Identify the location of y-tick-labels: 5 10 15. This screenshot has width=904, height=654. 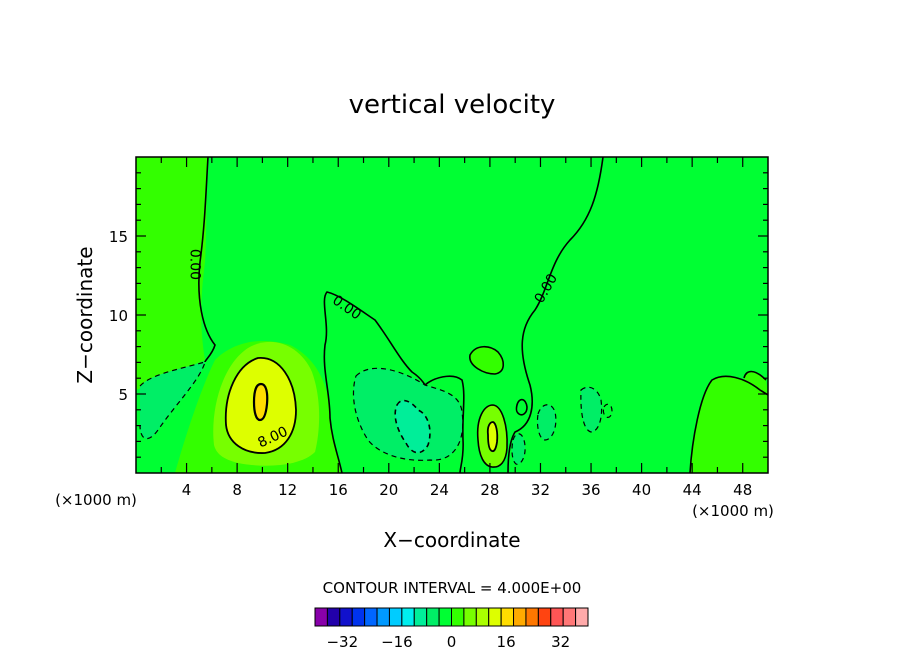
(118, 316).